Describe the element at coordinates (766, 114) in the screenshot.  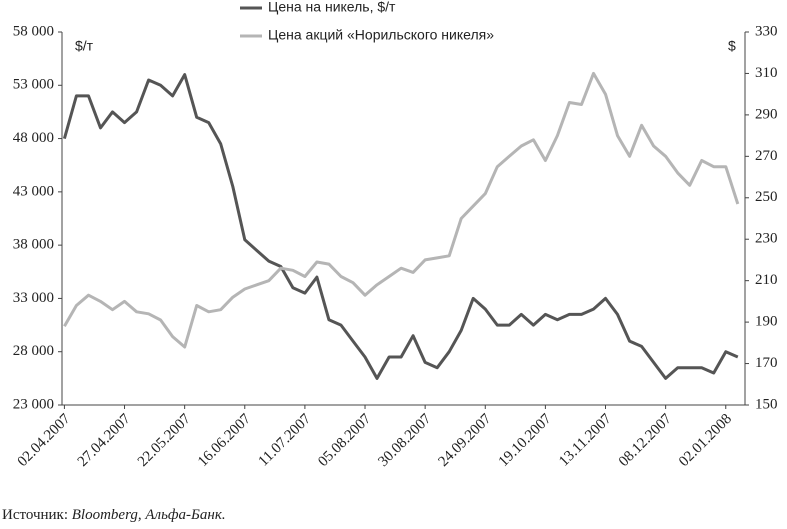
I see `y2-tick-label: 290` at that location.